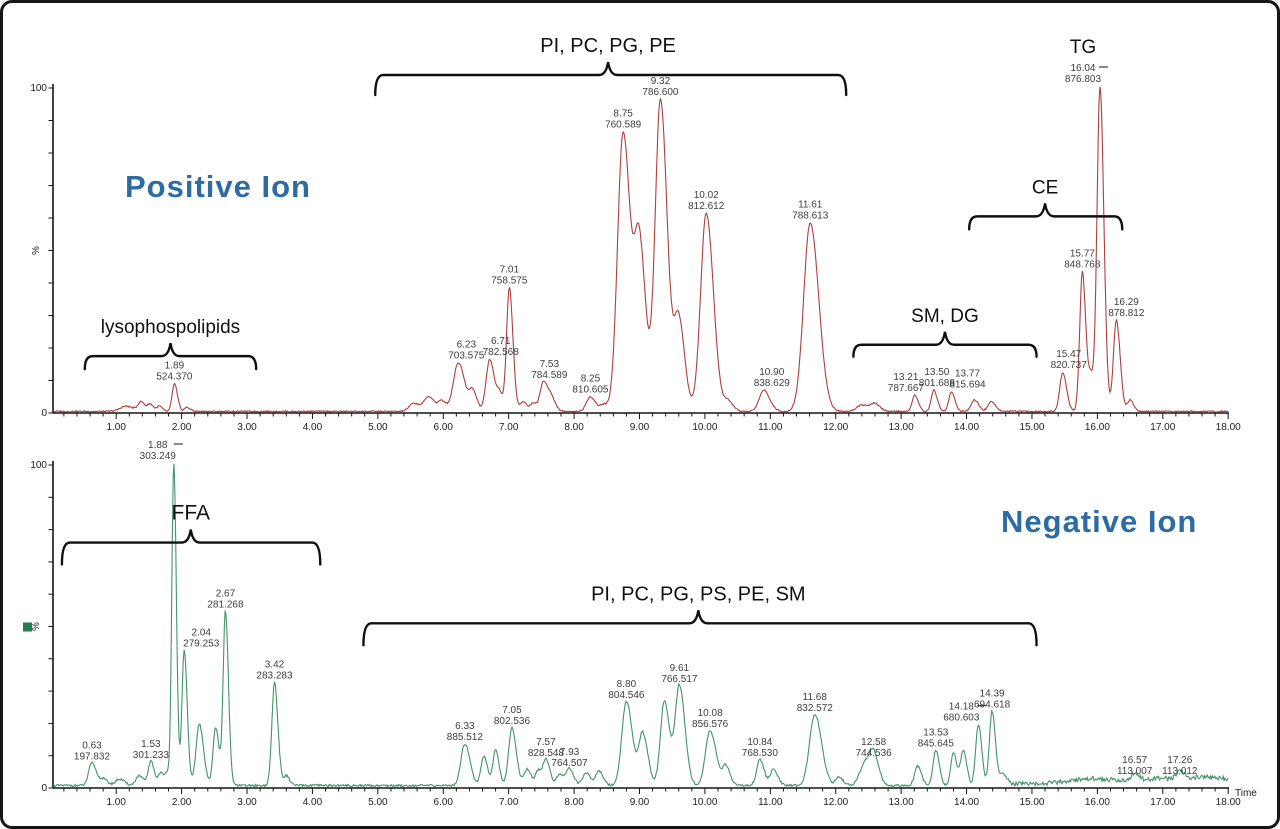  What do you see at coordinates (247, 802) in the screenshot?
I see `x-tick-label: 3.00` at bounding box center [247, 802].